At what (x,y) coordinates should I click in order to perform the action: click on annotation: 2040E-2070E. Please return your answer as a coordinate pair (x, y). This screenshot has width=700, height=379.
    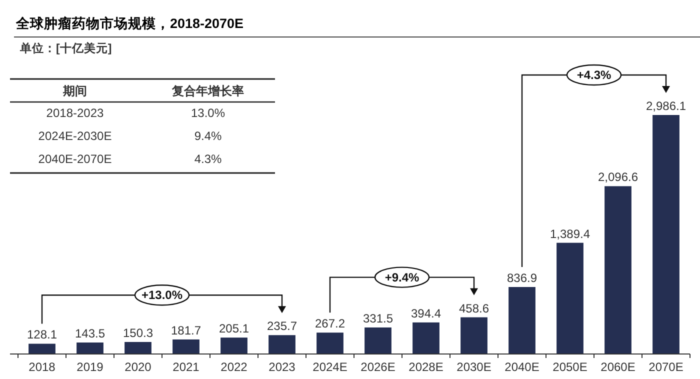
    Looking at the image, I should click on (75, 159).